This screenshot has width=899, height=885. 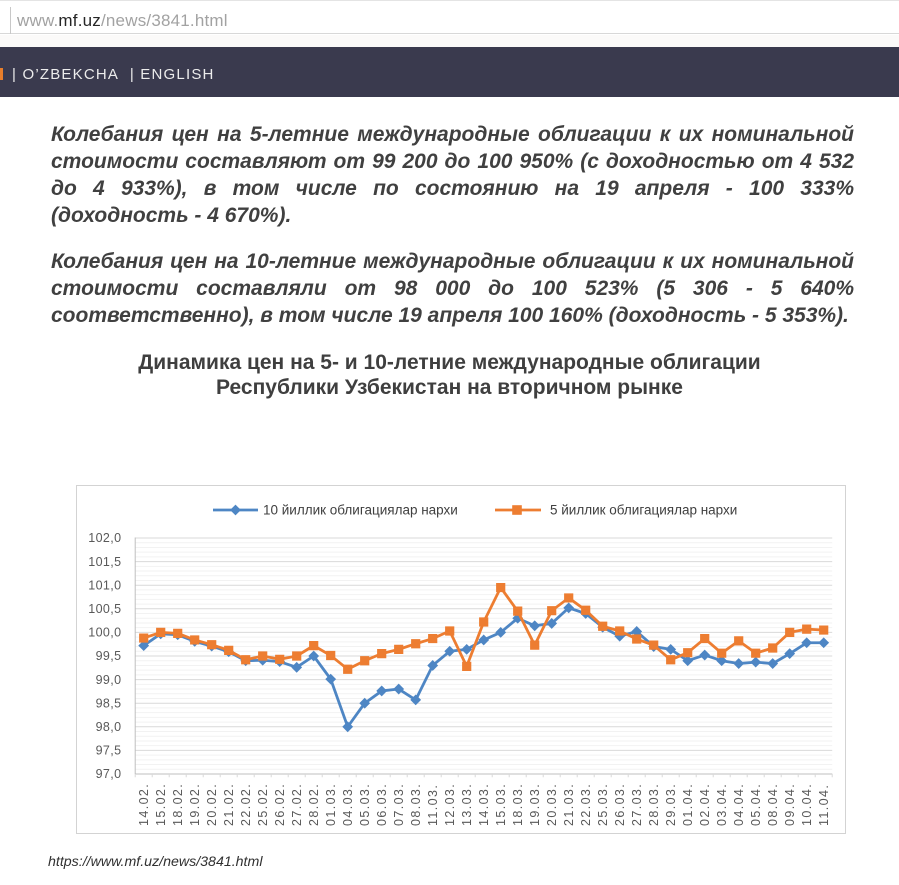 What do you see at coordinates (688, 804) in the screenshot?
I see `svg-text: 01.04.` at bounding box center [688, 804].